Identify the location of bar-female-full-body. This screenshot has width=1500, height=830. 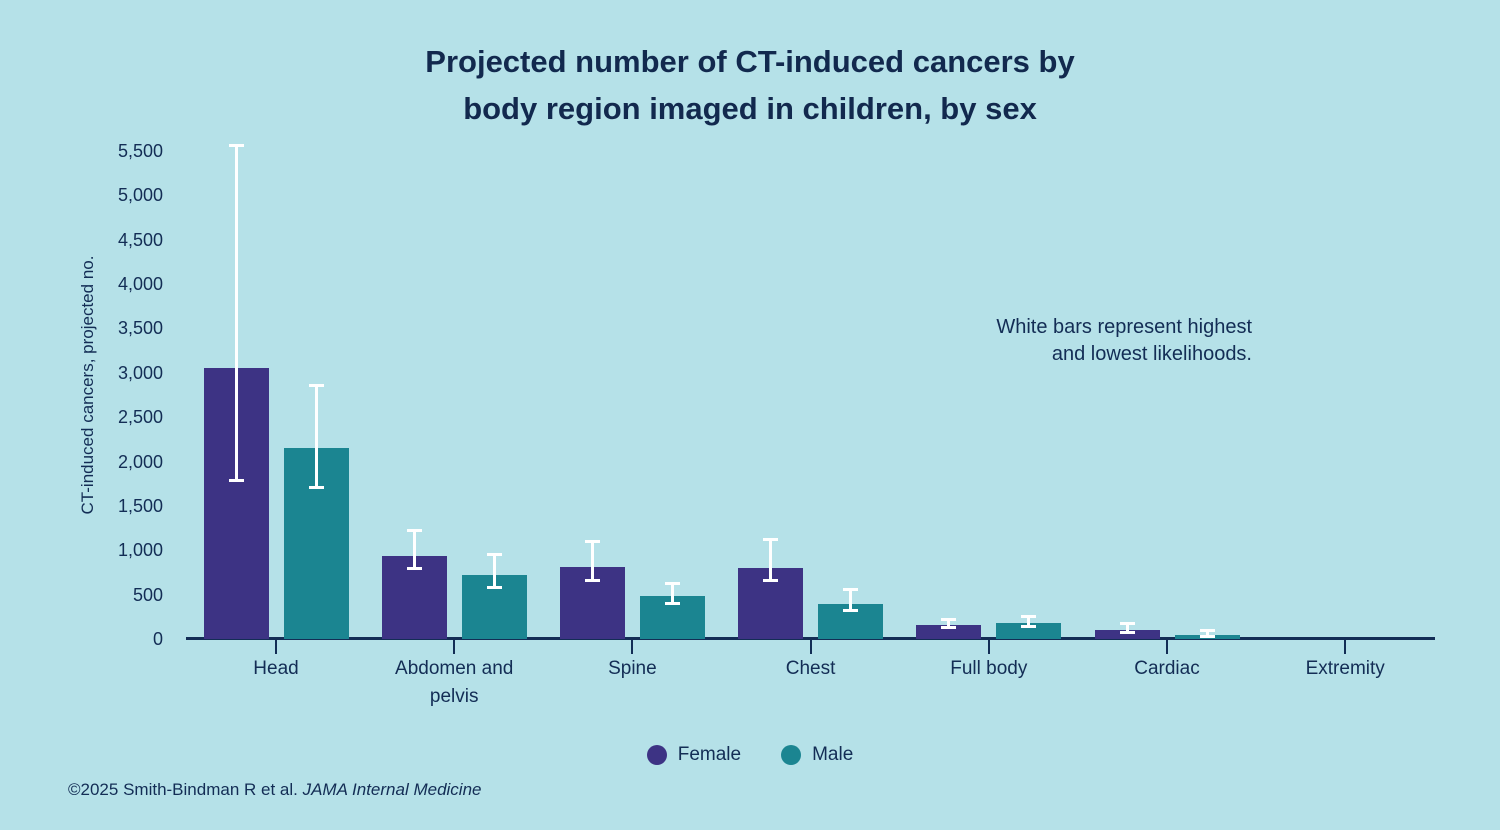
(949, 631).